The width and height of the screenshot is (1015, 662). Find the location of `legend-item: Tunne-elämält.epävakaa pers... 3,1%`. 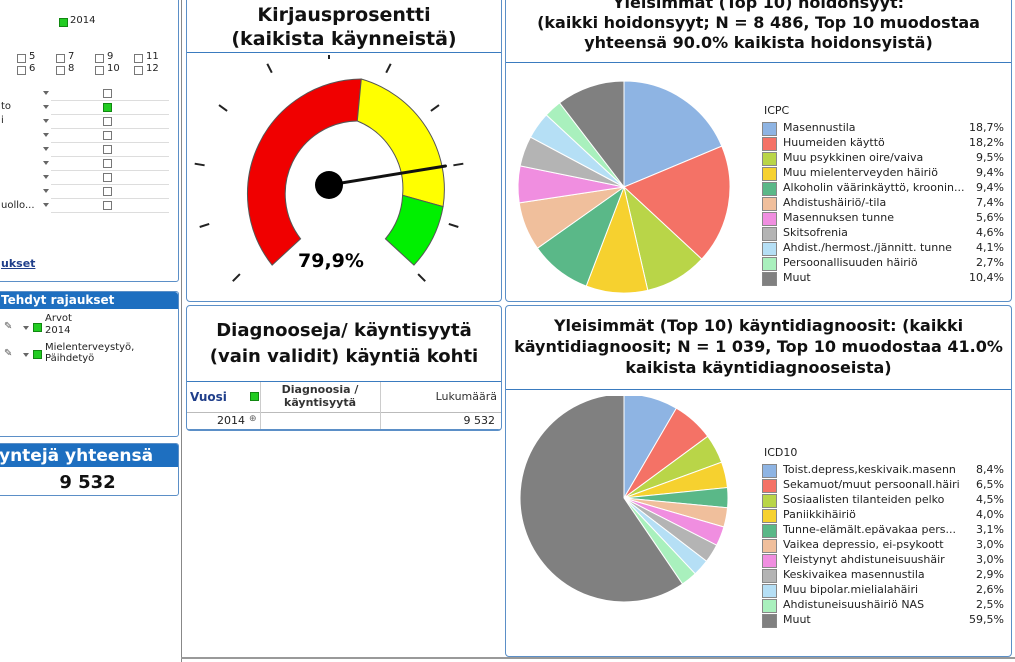

legend-item: Tunne-elämält.epävakaa pers... 3,1% is located at coordinates (883, 530).